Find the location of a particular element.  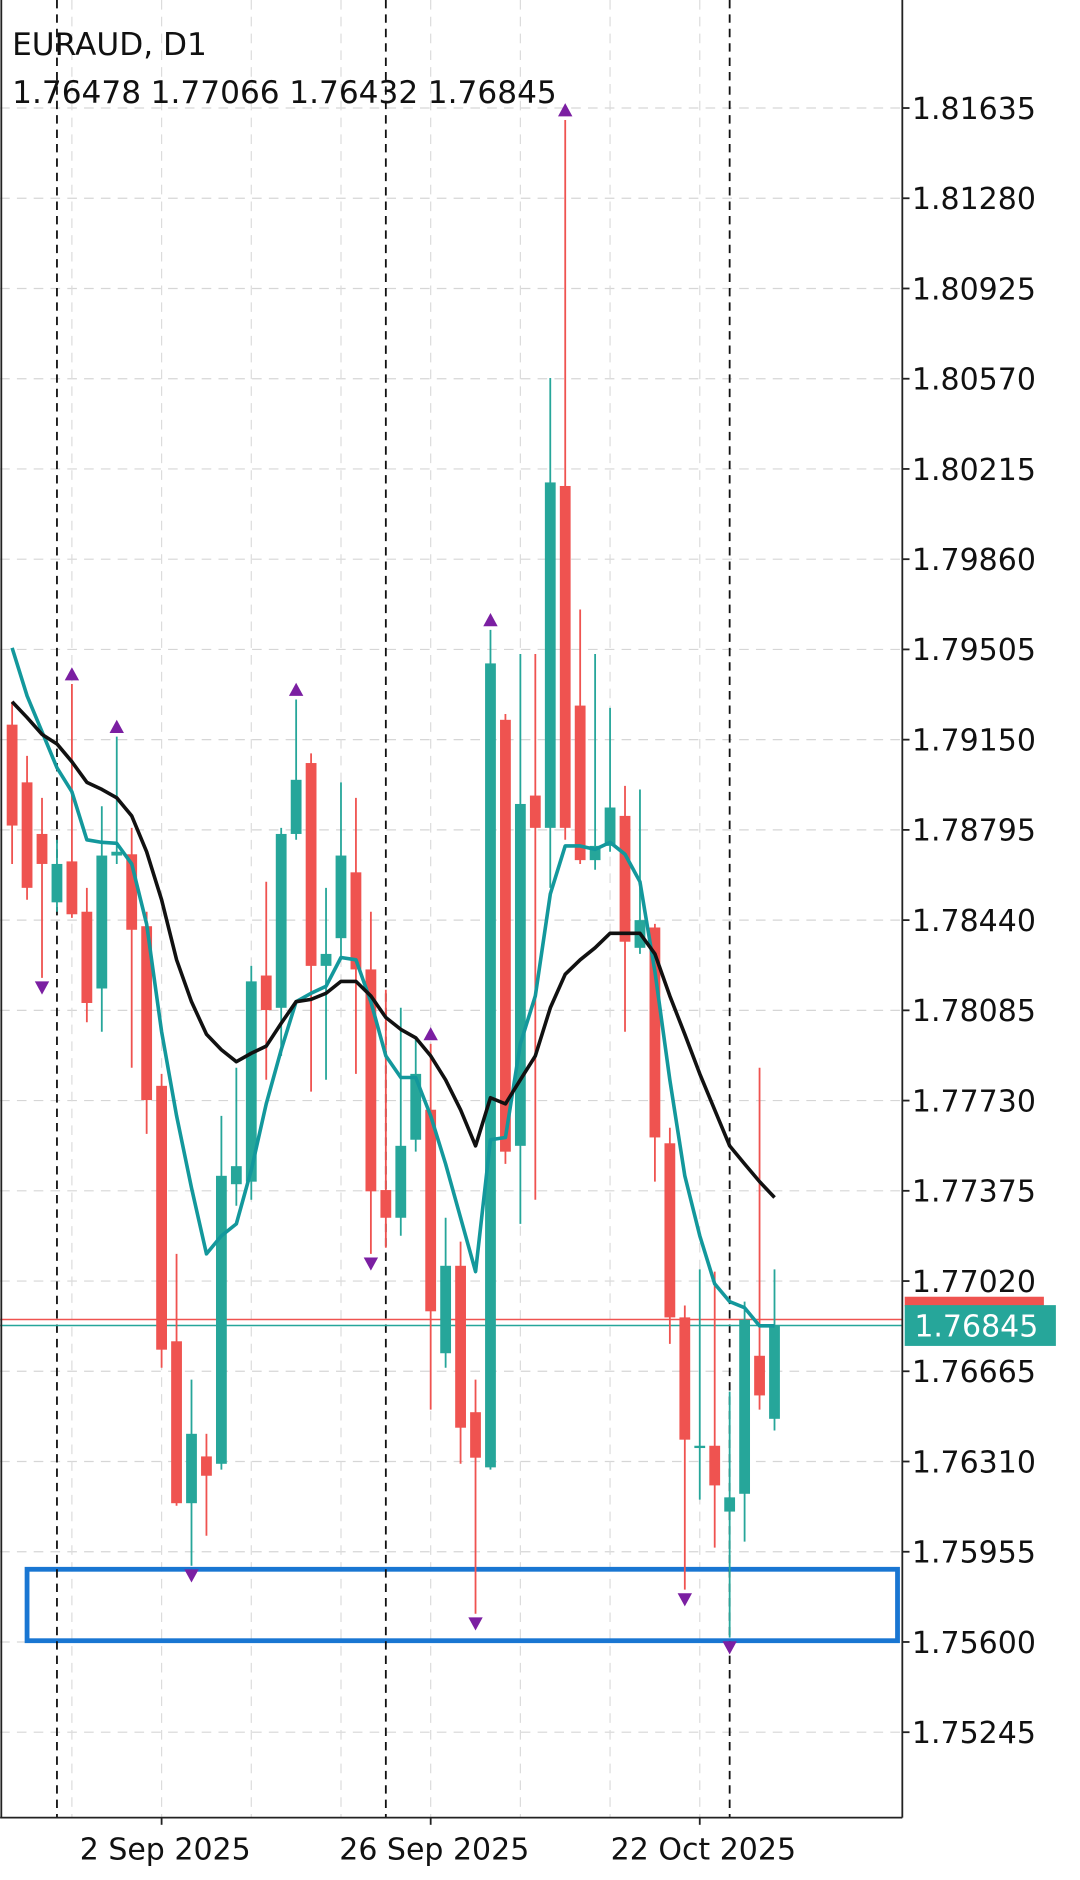

y-tick-label: 1.78440 is located at coordinates (974, 921).